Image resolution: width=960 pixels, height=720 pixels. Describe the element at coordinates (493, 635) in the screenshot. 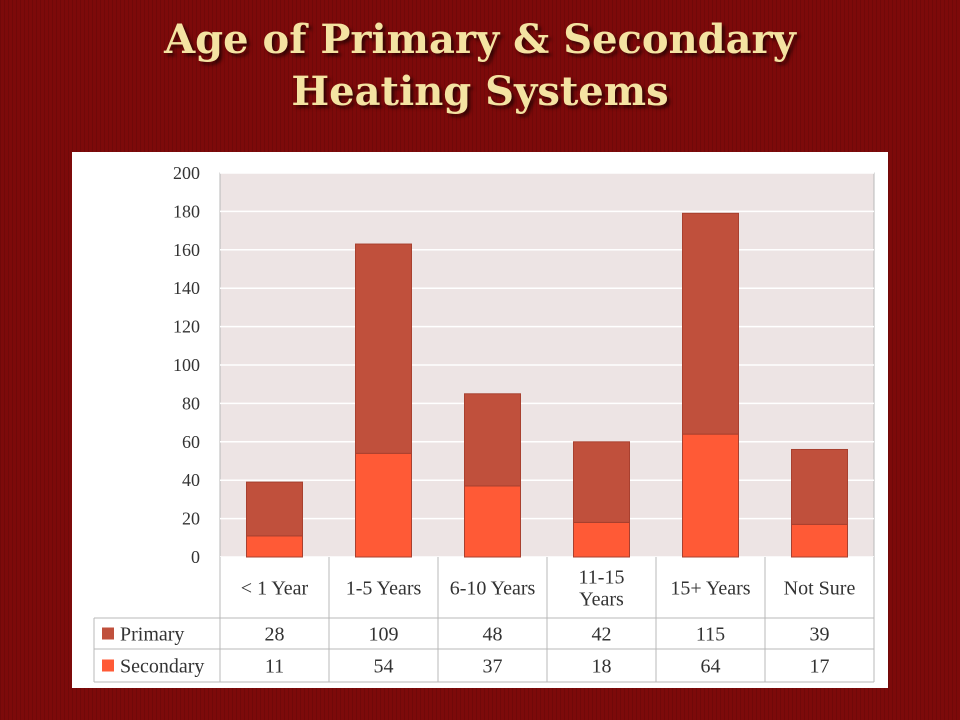

I see `data-label: 48` at that location.